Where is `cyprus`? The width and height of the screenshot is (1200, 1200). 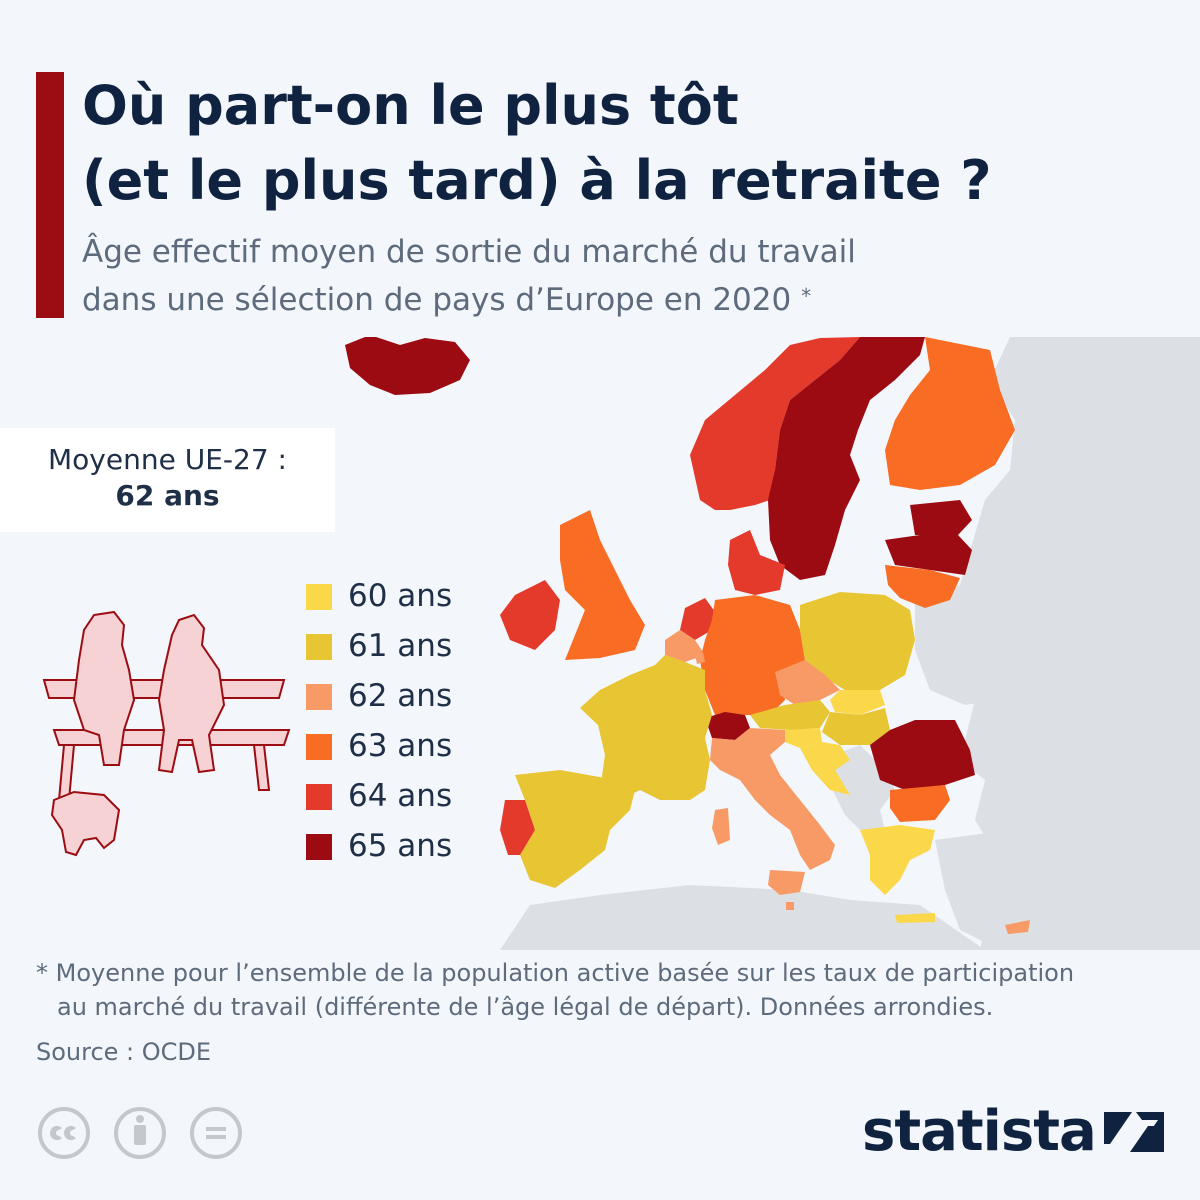 cyprus is located at coordinates (1017, 927).